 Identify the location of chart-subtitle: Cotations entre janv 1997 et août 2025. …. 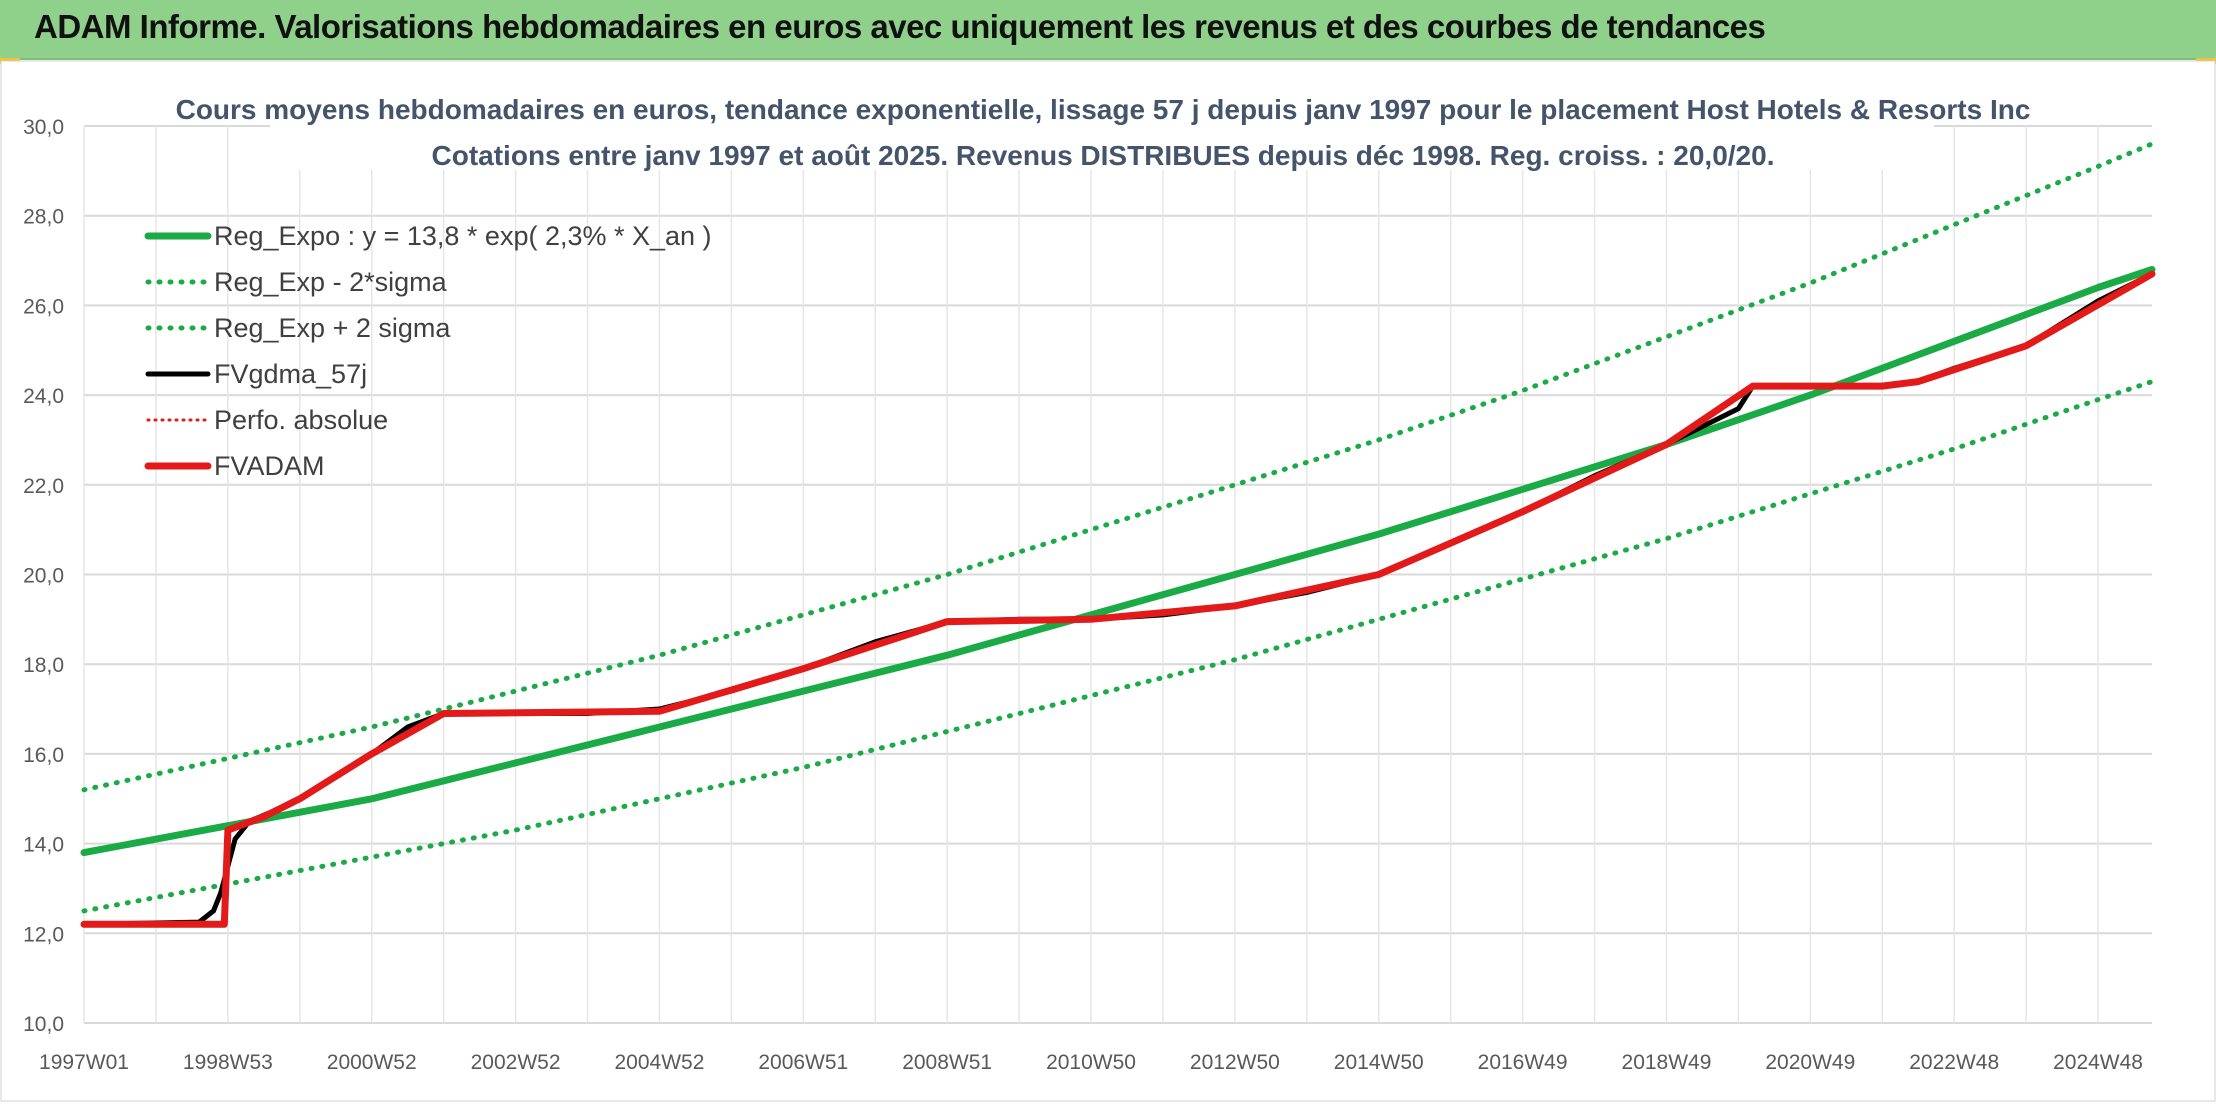
(1103, 155).